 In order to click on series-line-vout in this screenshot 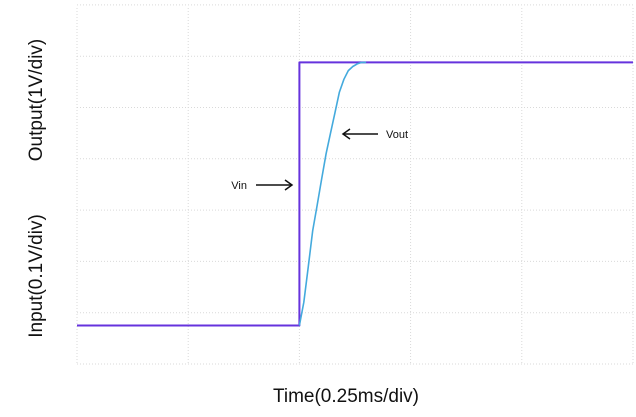, I will do `click(332, 193)`.